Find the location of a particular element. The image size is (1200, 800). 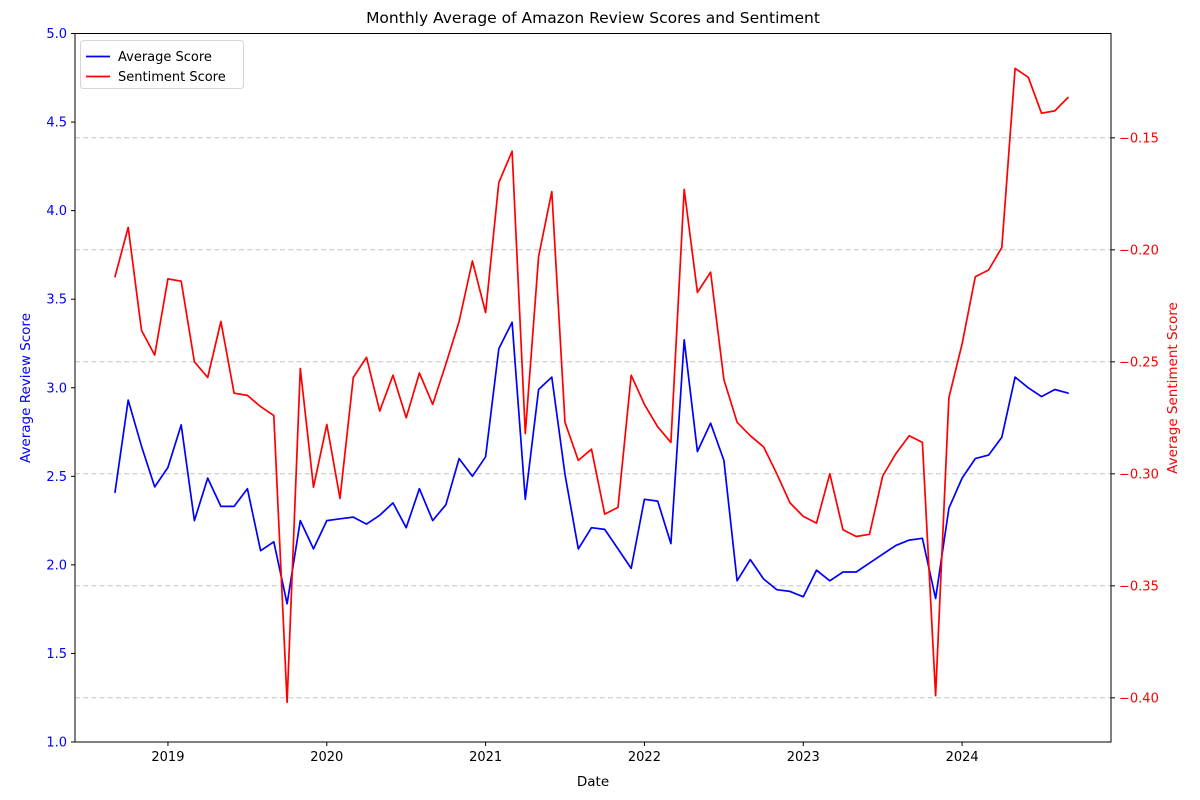

legend-label-sentiment-score: Sentiment Score is located at coordinates (172, 77).